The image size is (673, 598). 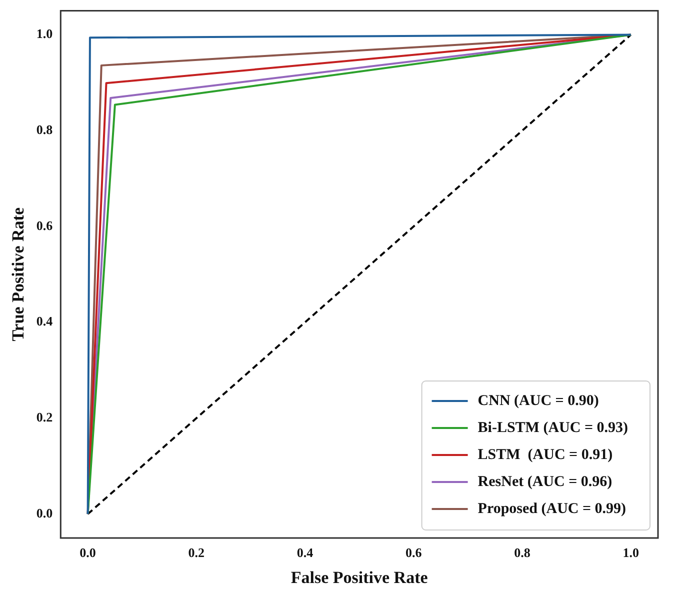 What do you see at coordinates (45, 129) in the screenshot?
I see `y-tick-label: 0.8` at bounding box center [45, 129].